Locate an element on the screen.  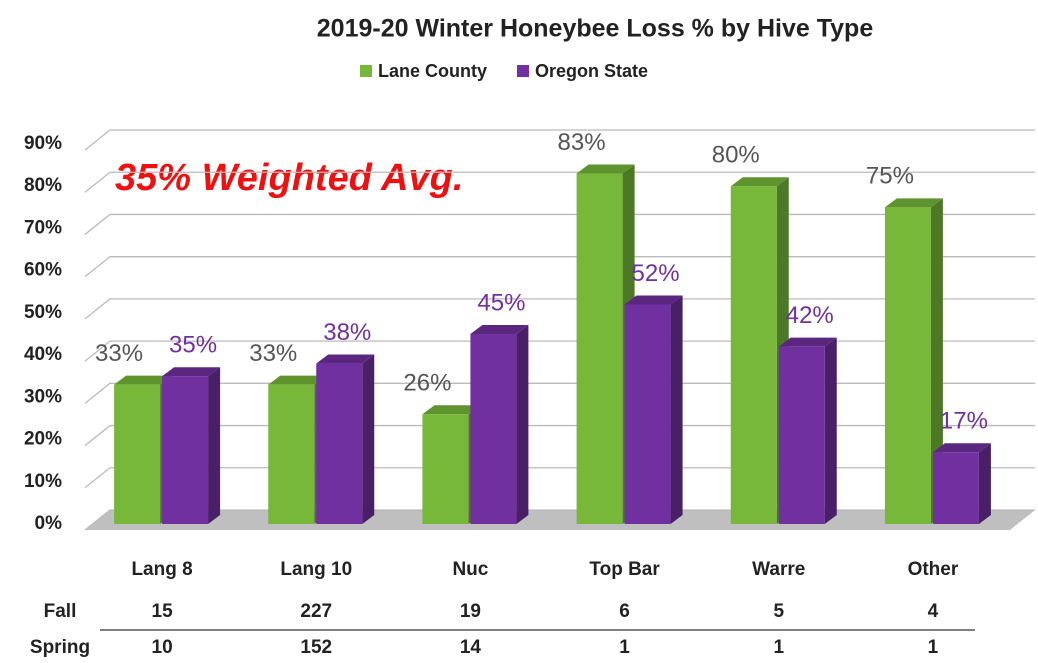
y-tick-label: 50% is located at coordinates (43, 312).